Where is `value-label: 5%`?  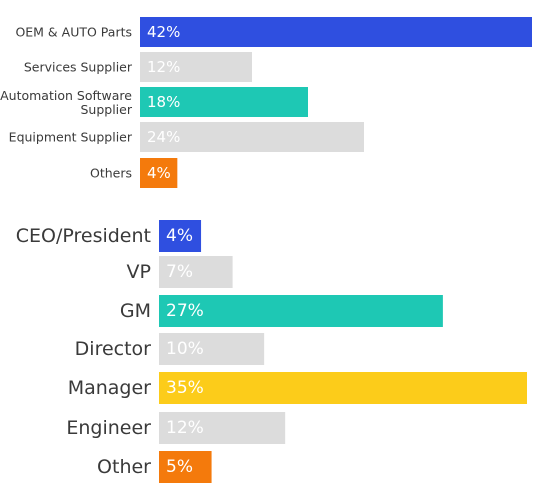 value-label: 5% is located at coordinates (179, 467).